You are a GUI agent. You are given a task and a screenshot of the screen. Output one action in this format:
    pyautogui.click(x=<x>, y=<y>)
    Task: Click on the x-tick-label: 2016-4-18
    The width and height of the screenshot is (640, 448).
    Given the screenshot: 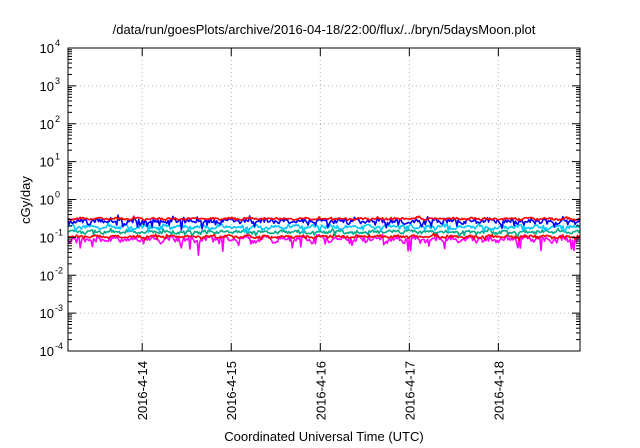 What is the action you would take?
    pyautogui.click(x=498, y=390)
    